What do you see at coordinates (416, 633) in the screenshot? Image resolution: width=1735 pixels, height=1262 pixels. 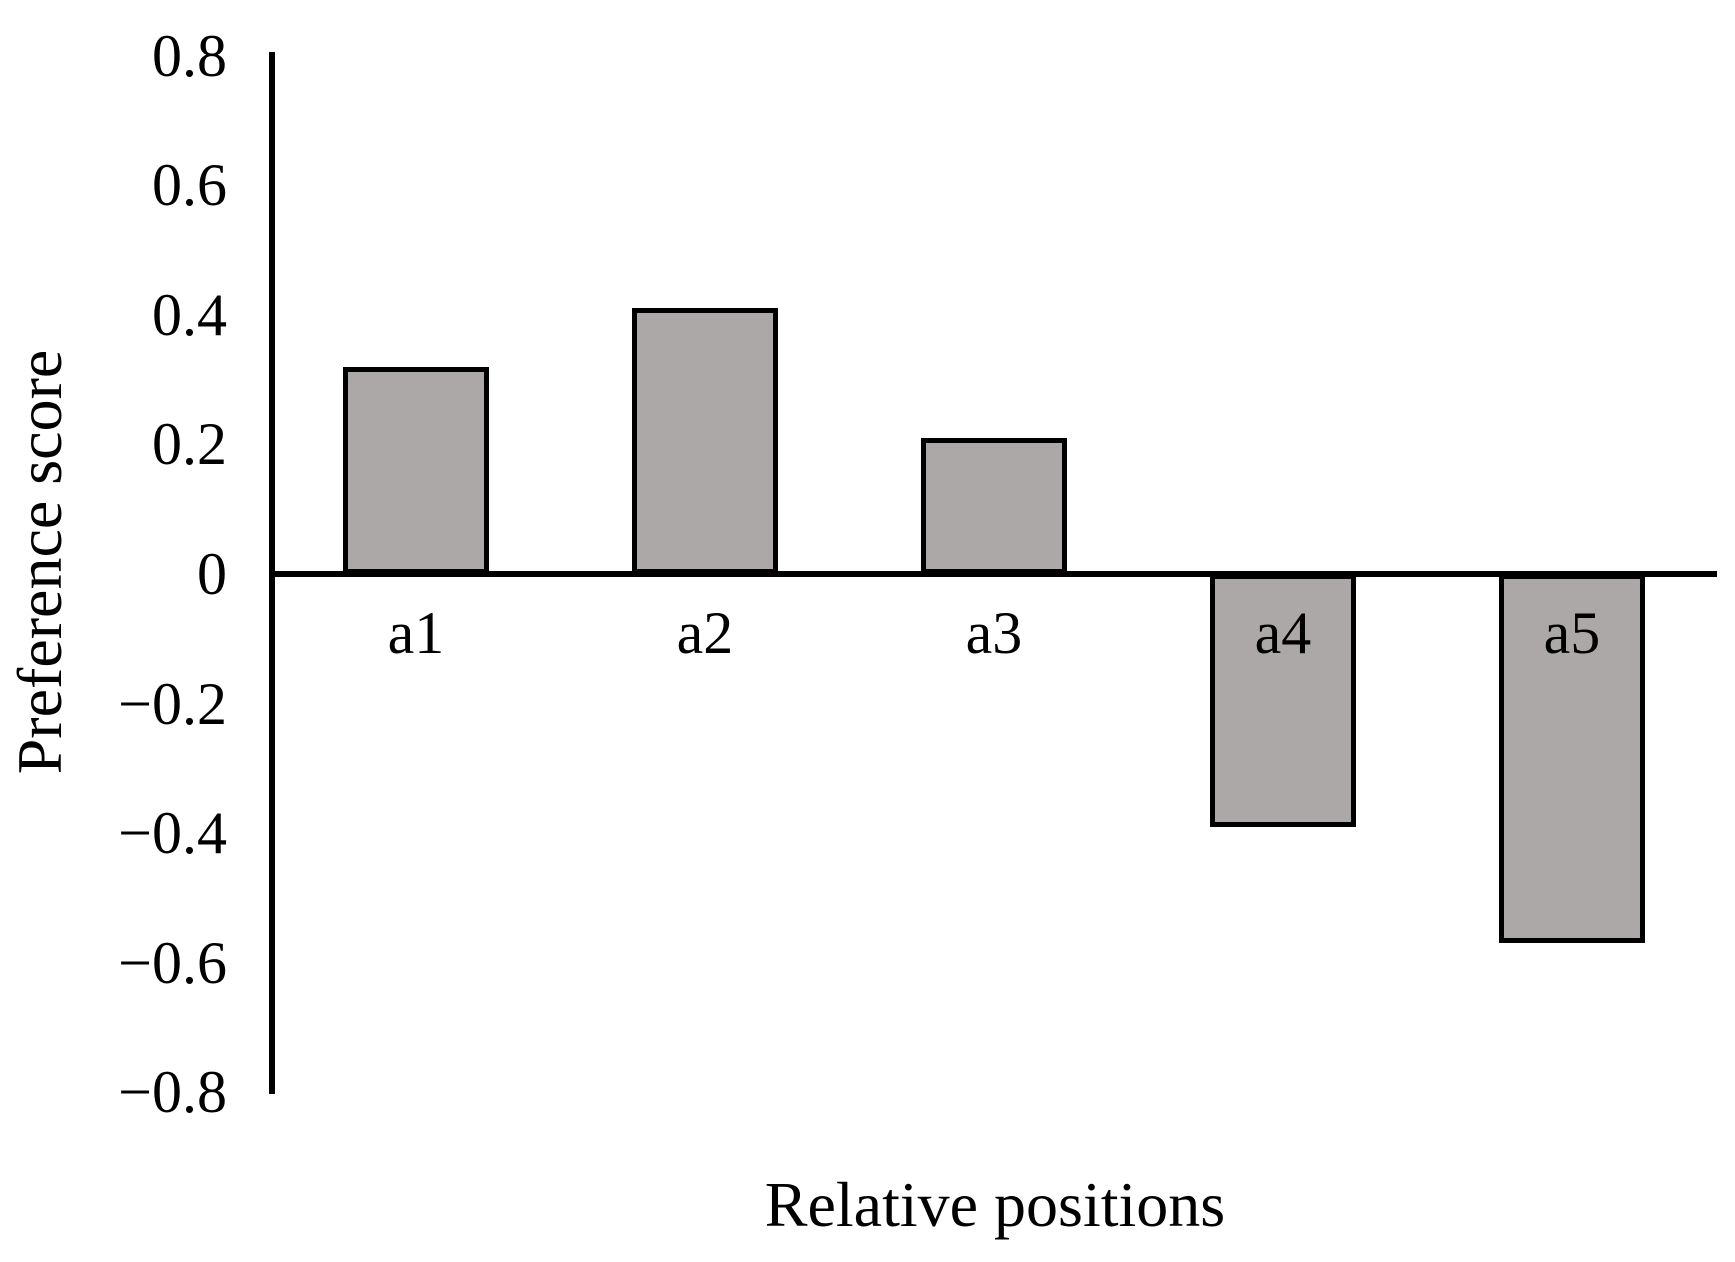 I see `category-label-a1: a1` at bounding box center [416, 633].